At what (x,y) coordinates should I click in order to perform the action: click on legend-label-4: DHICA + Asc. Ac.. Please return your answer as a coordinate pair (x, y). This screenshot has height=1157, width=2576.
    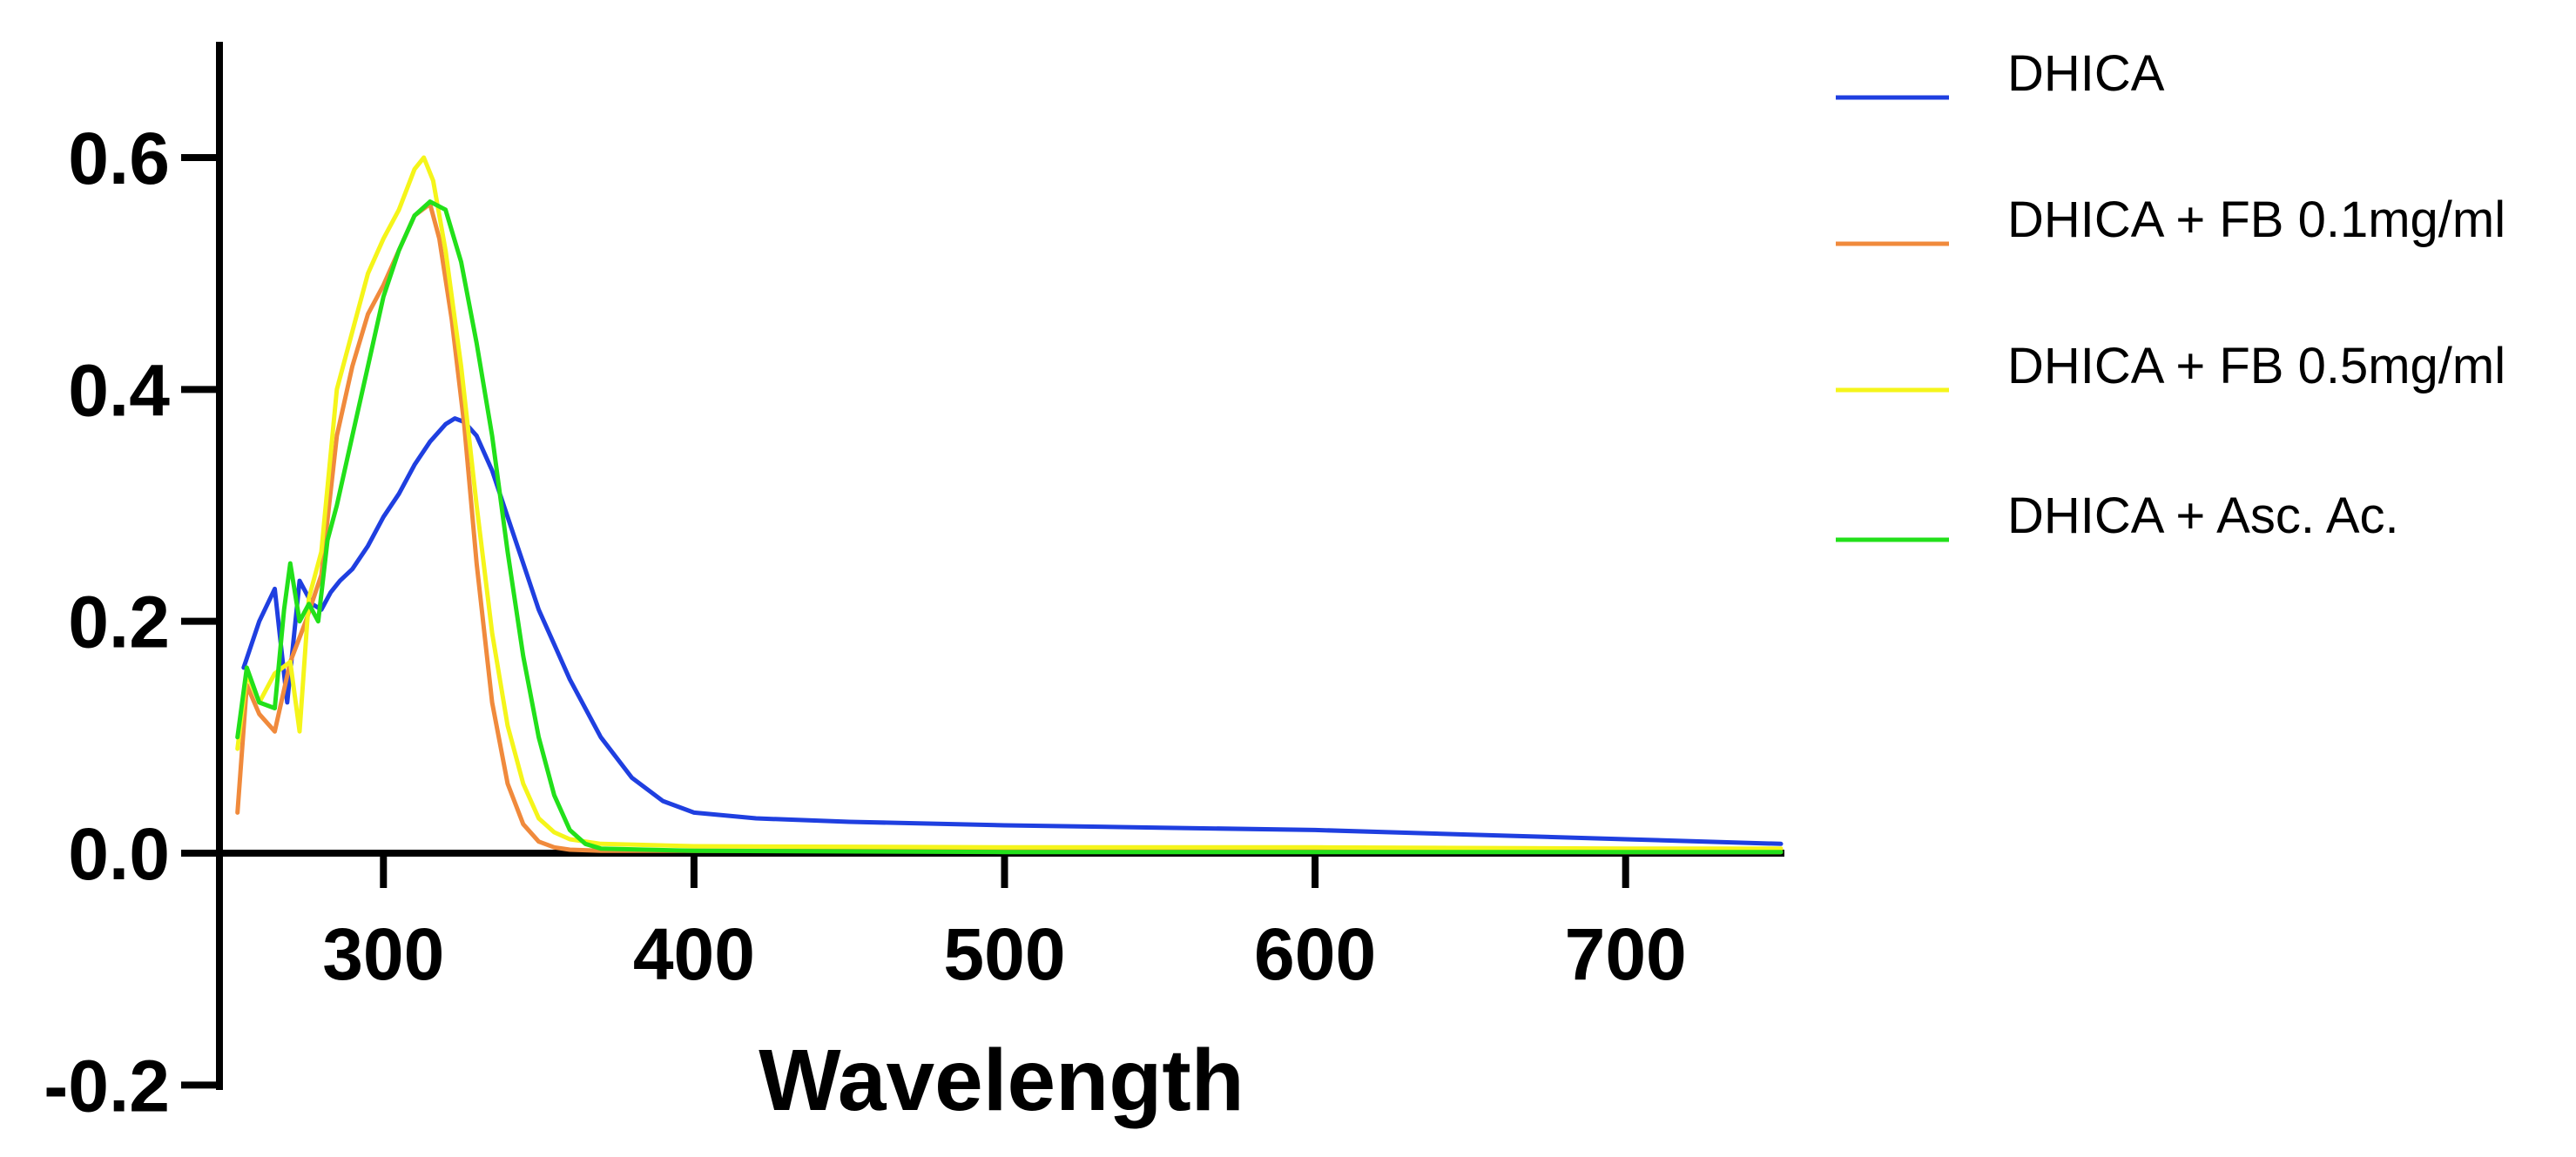
    Looking at the image, I should click on (2203, 516).